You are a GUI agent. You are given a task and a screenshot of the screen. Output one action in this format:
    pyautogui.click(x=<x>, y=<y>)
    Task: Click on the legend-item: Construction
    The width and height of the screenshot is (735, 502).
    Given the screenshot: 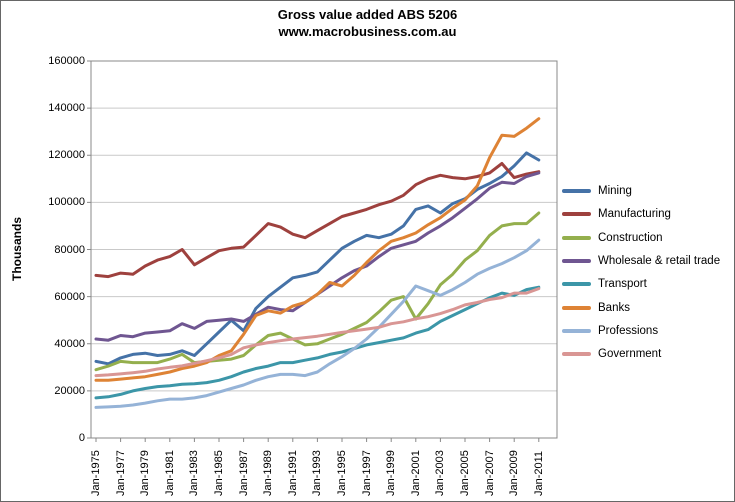 What is the action you would take?
    pyautogui.click(x=612, y=238)
    